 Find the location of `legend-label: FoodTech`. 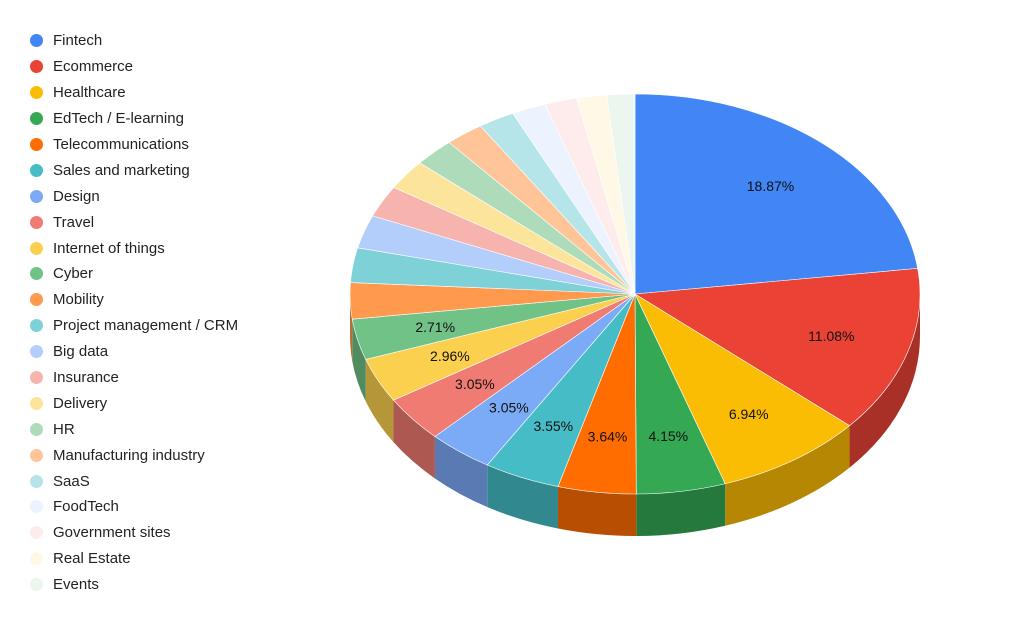

legend-label: FoodTech is located at coordinates (86, 507).